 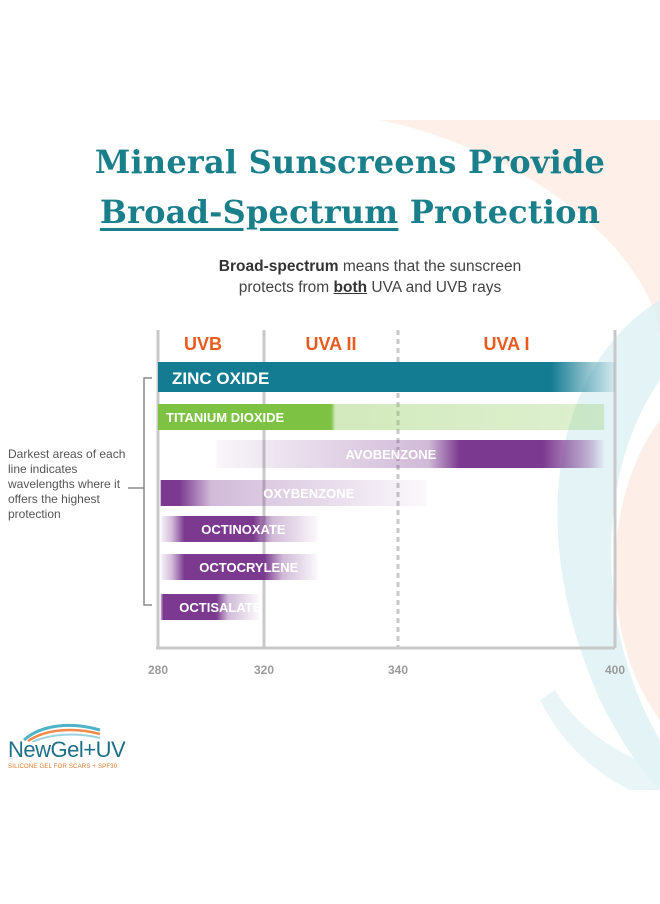 I want to click on bar-avobenzone, so click(x=410, y=454).